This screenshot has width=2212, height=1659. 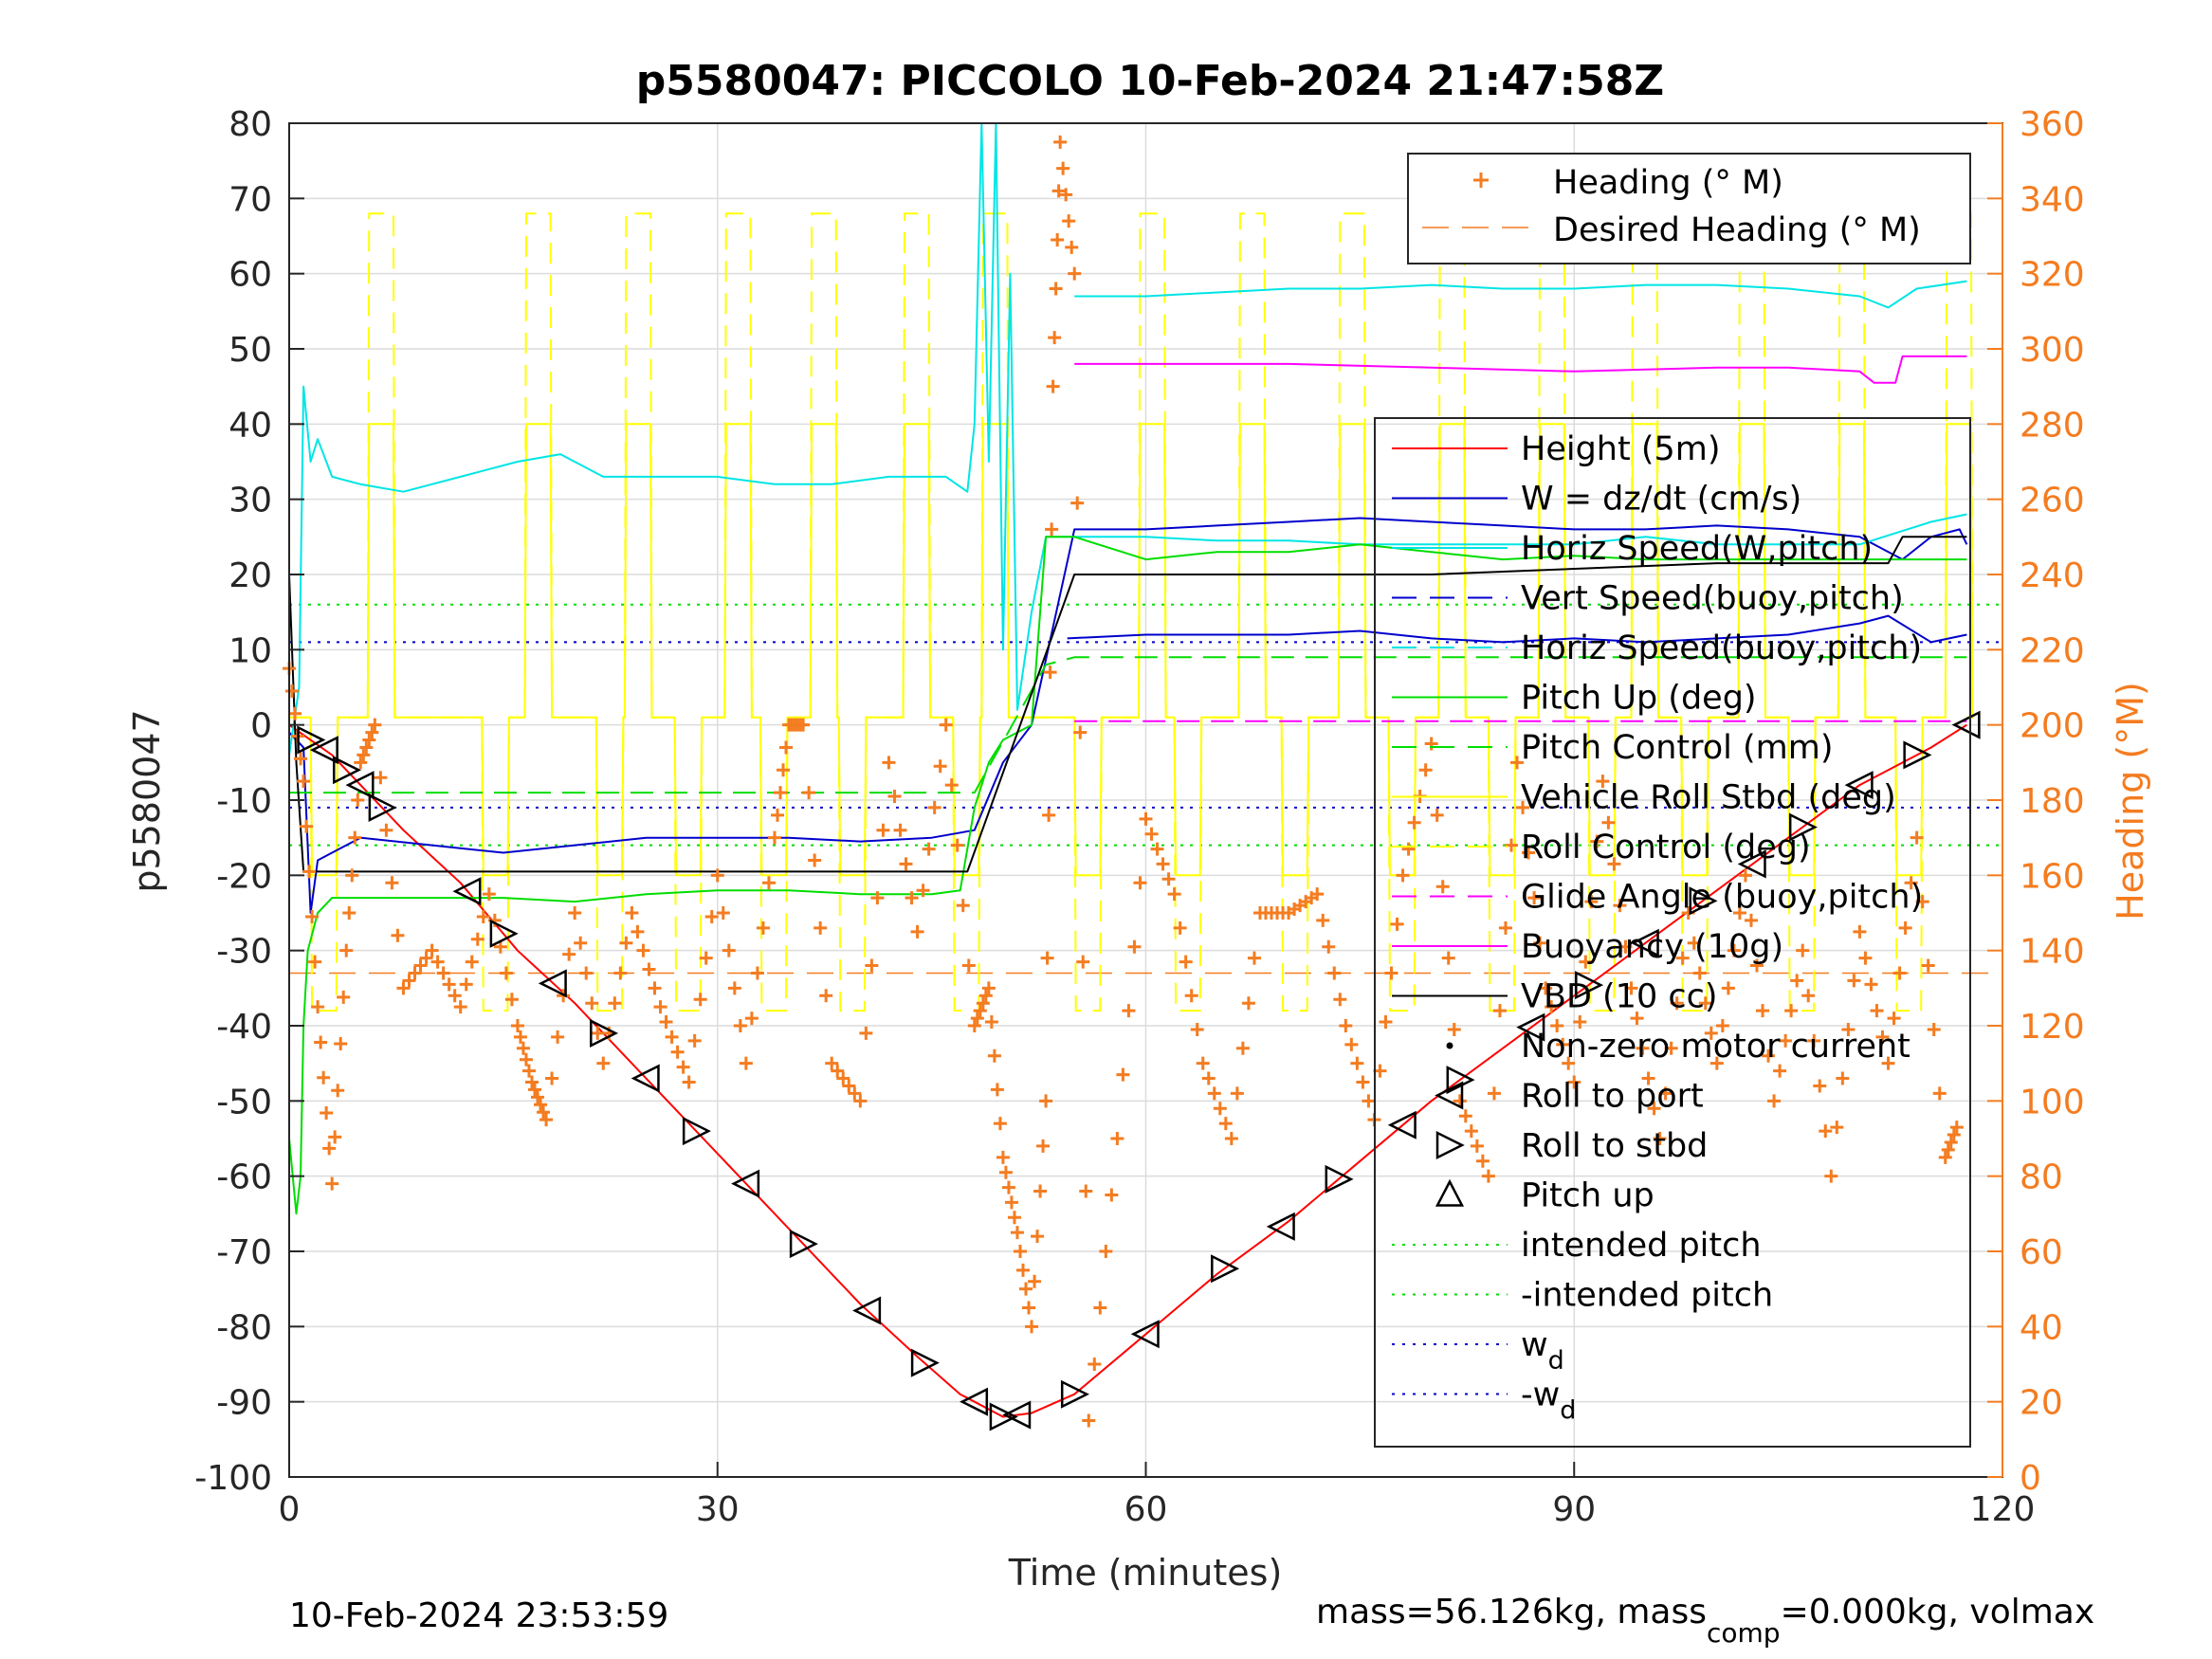 What do you see at coordinates (1938, 1612) in the screenshot?
I see `footer-mass-part2: =0.000kg, volmax` at bounding box center [1938, 1612].